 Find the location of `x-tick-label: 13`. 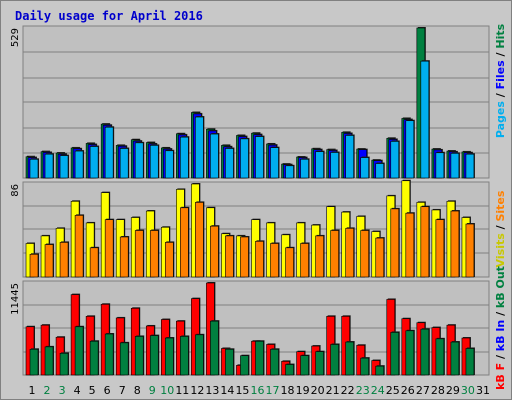

x-tick-label: 13 is located at coordinates (212, 390).